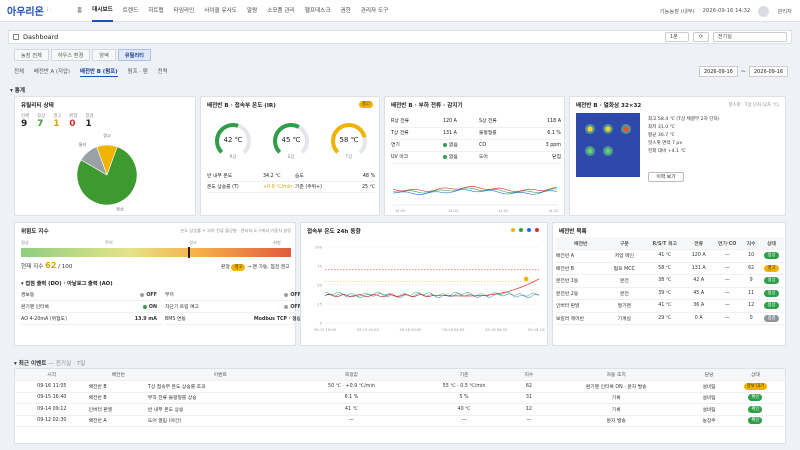 The image size is (800, 450). What do you see at coordinates (351, 375) in the screenshot?
I see `column-header: 측정값` at bounding box center [351, 375].